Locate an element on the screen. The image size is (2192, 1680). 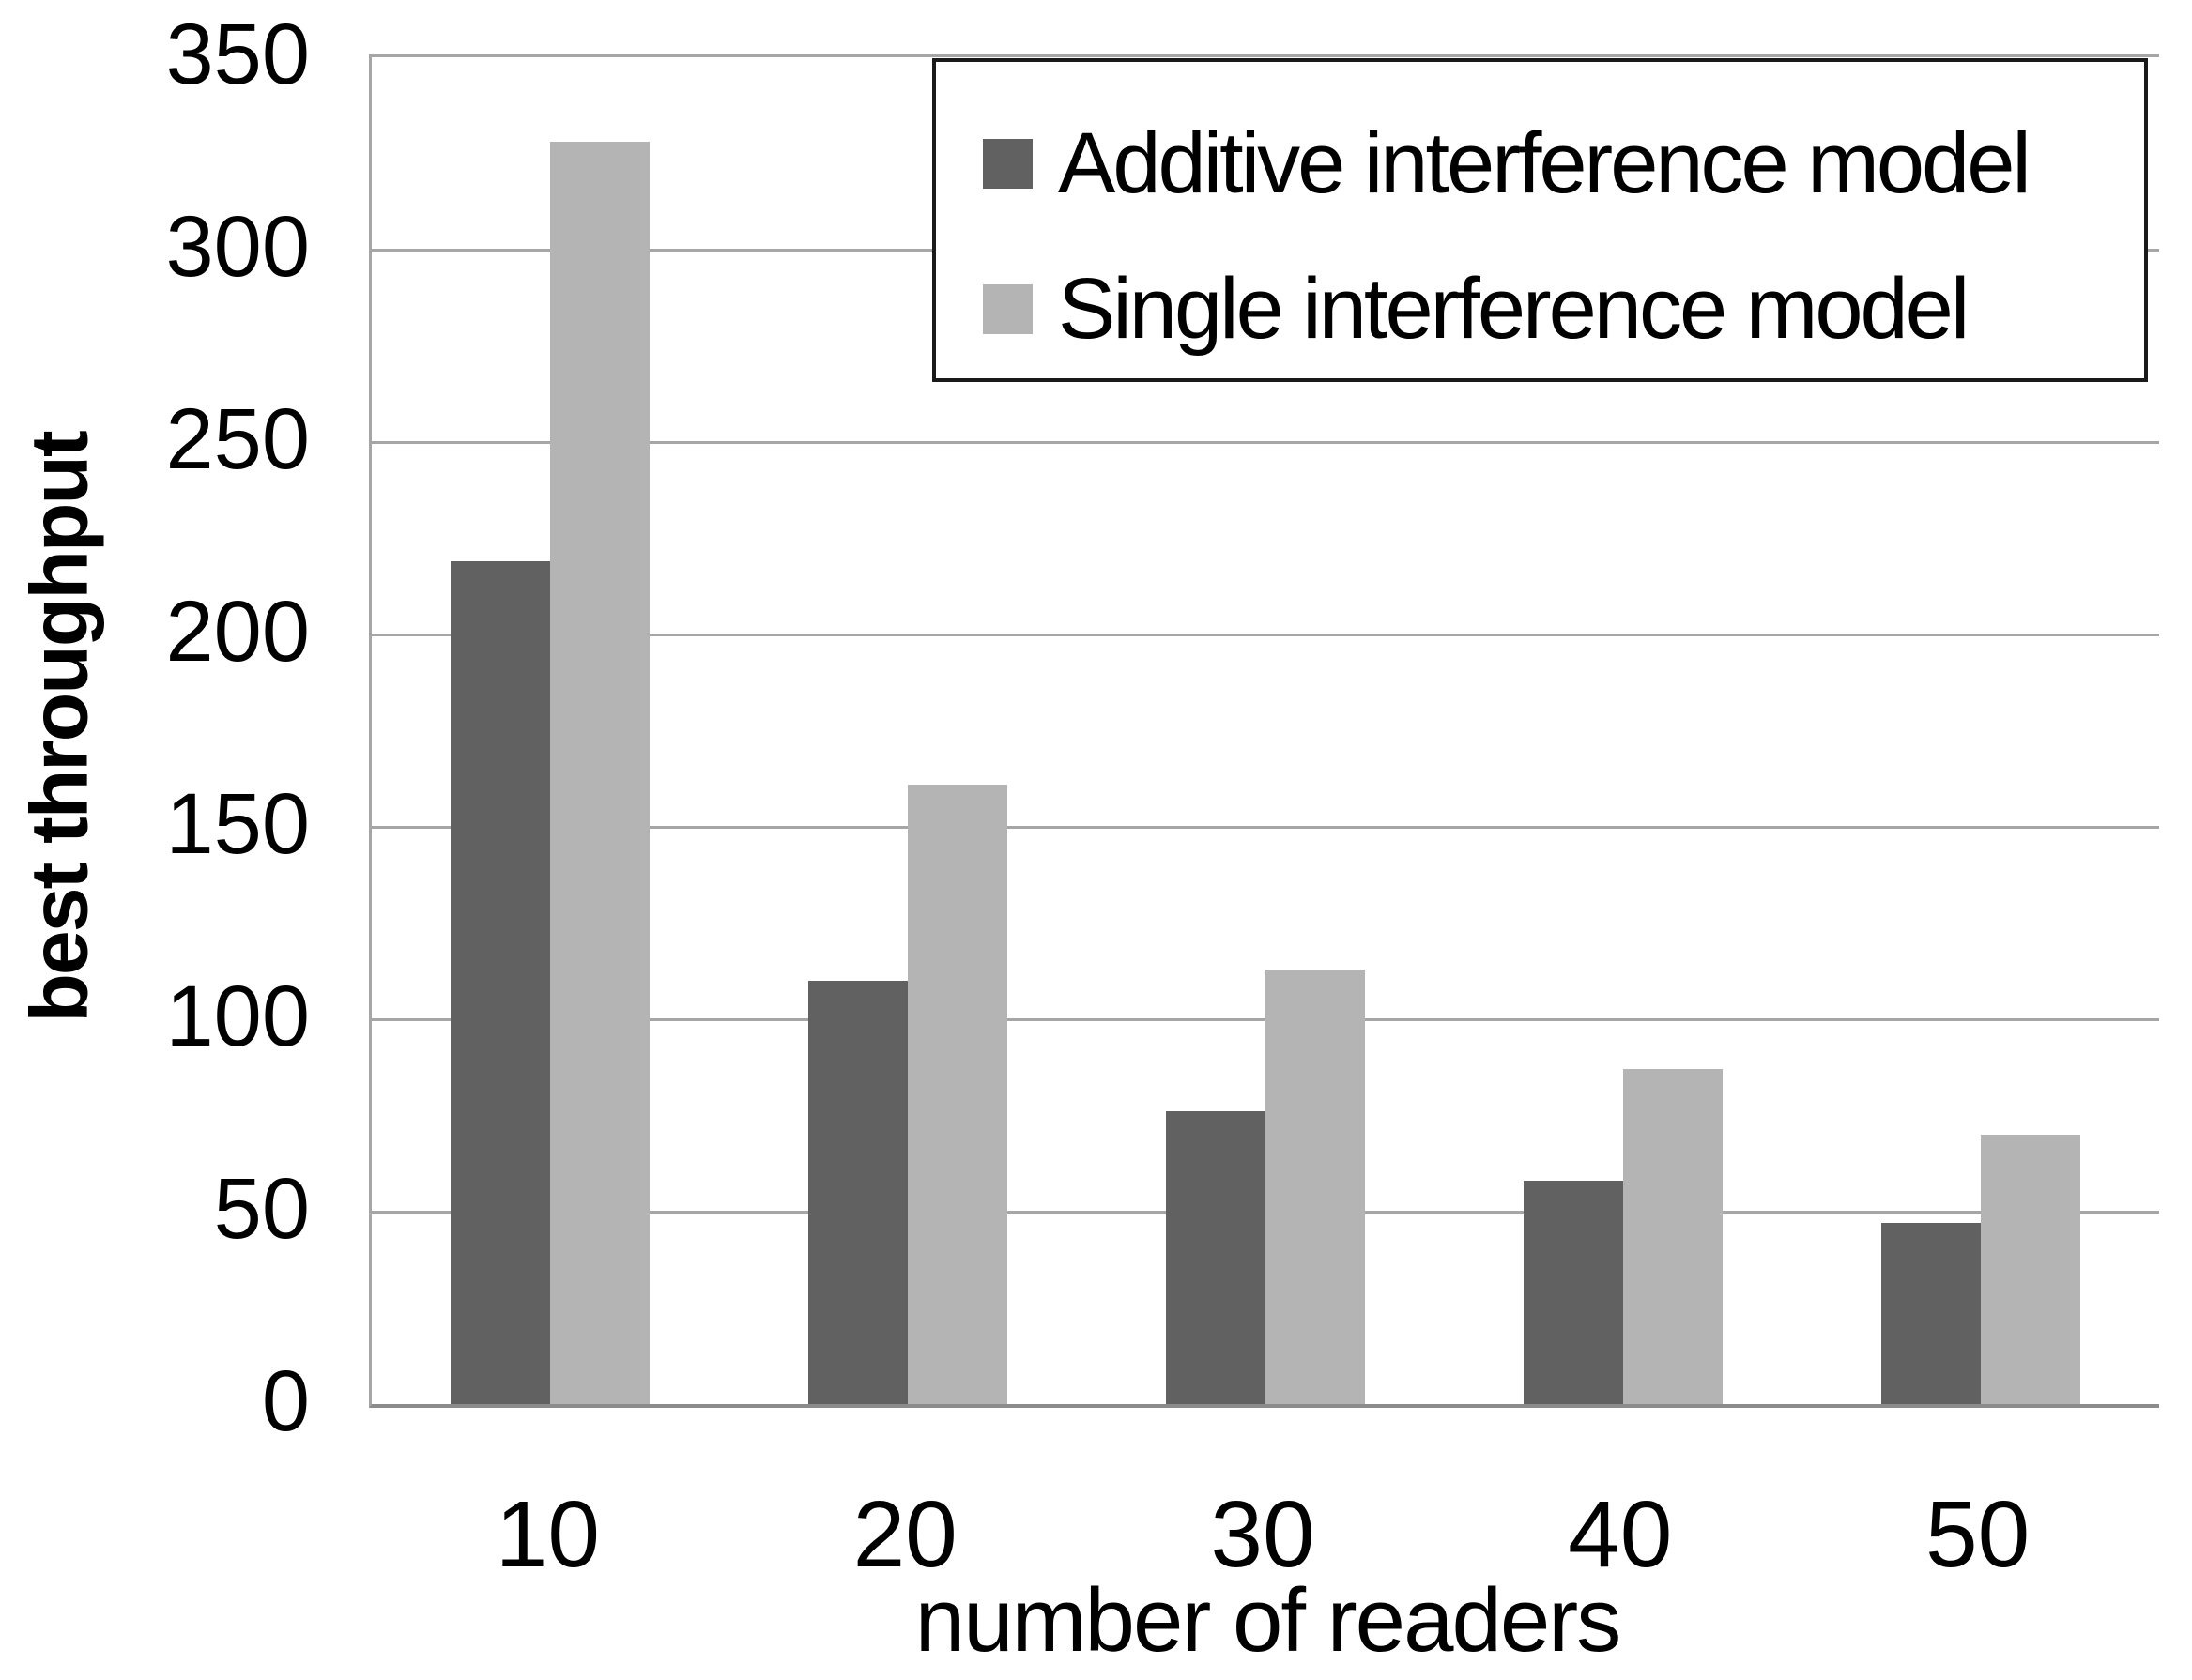
legend-label-additive: Additive interference model is located at coordinates (1544, 163).